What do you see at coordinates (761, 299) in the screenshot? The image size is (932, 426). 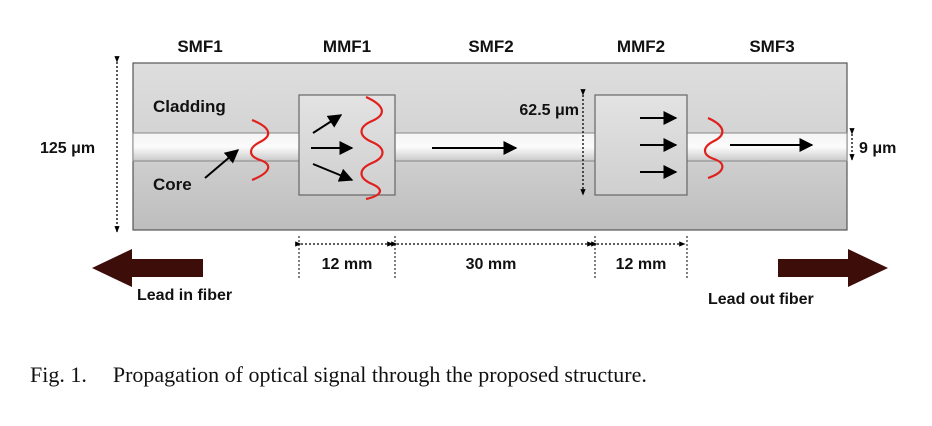 I see `lead-out-label: Lead out fiber` at bounding box center [761, 299].